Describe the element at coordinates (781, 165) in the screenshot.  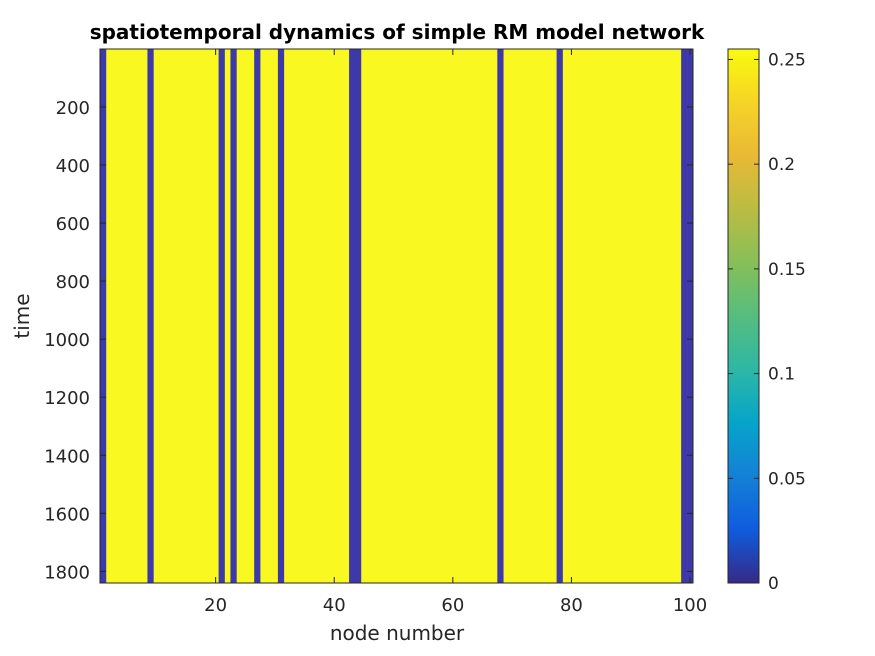
I see `colorbar-tick-label: 0.2` at that location.